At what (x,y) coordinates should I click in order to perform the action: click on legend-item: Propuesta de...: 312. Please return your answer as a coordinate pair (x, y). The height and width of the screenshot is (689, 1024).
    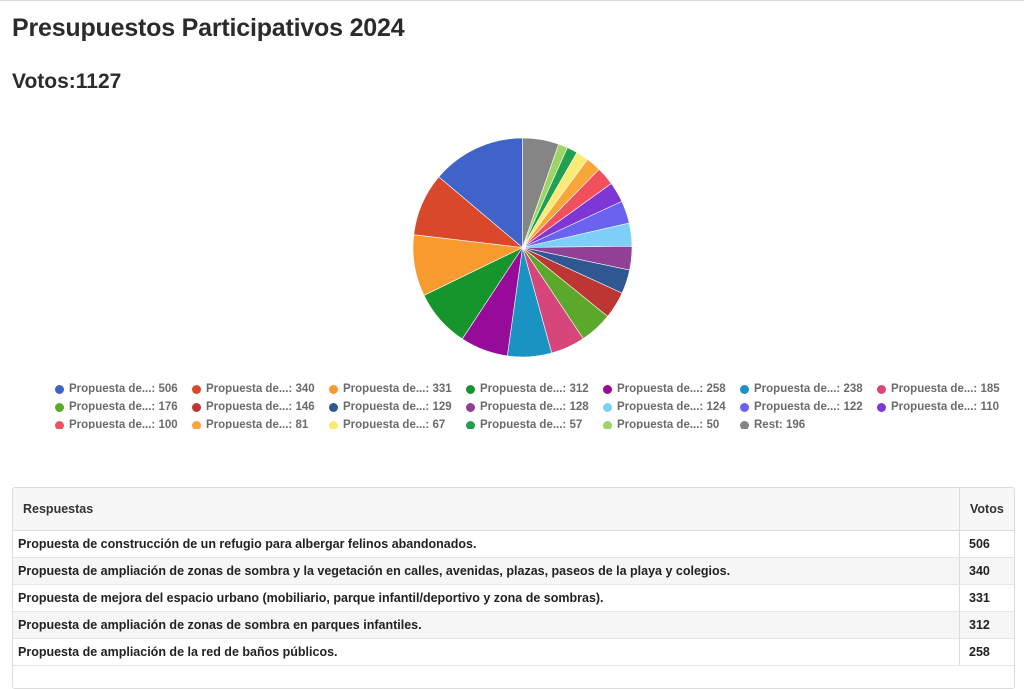
    Looking at the image, I should click on (527, 389).